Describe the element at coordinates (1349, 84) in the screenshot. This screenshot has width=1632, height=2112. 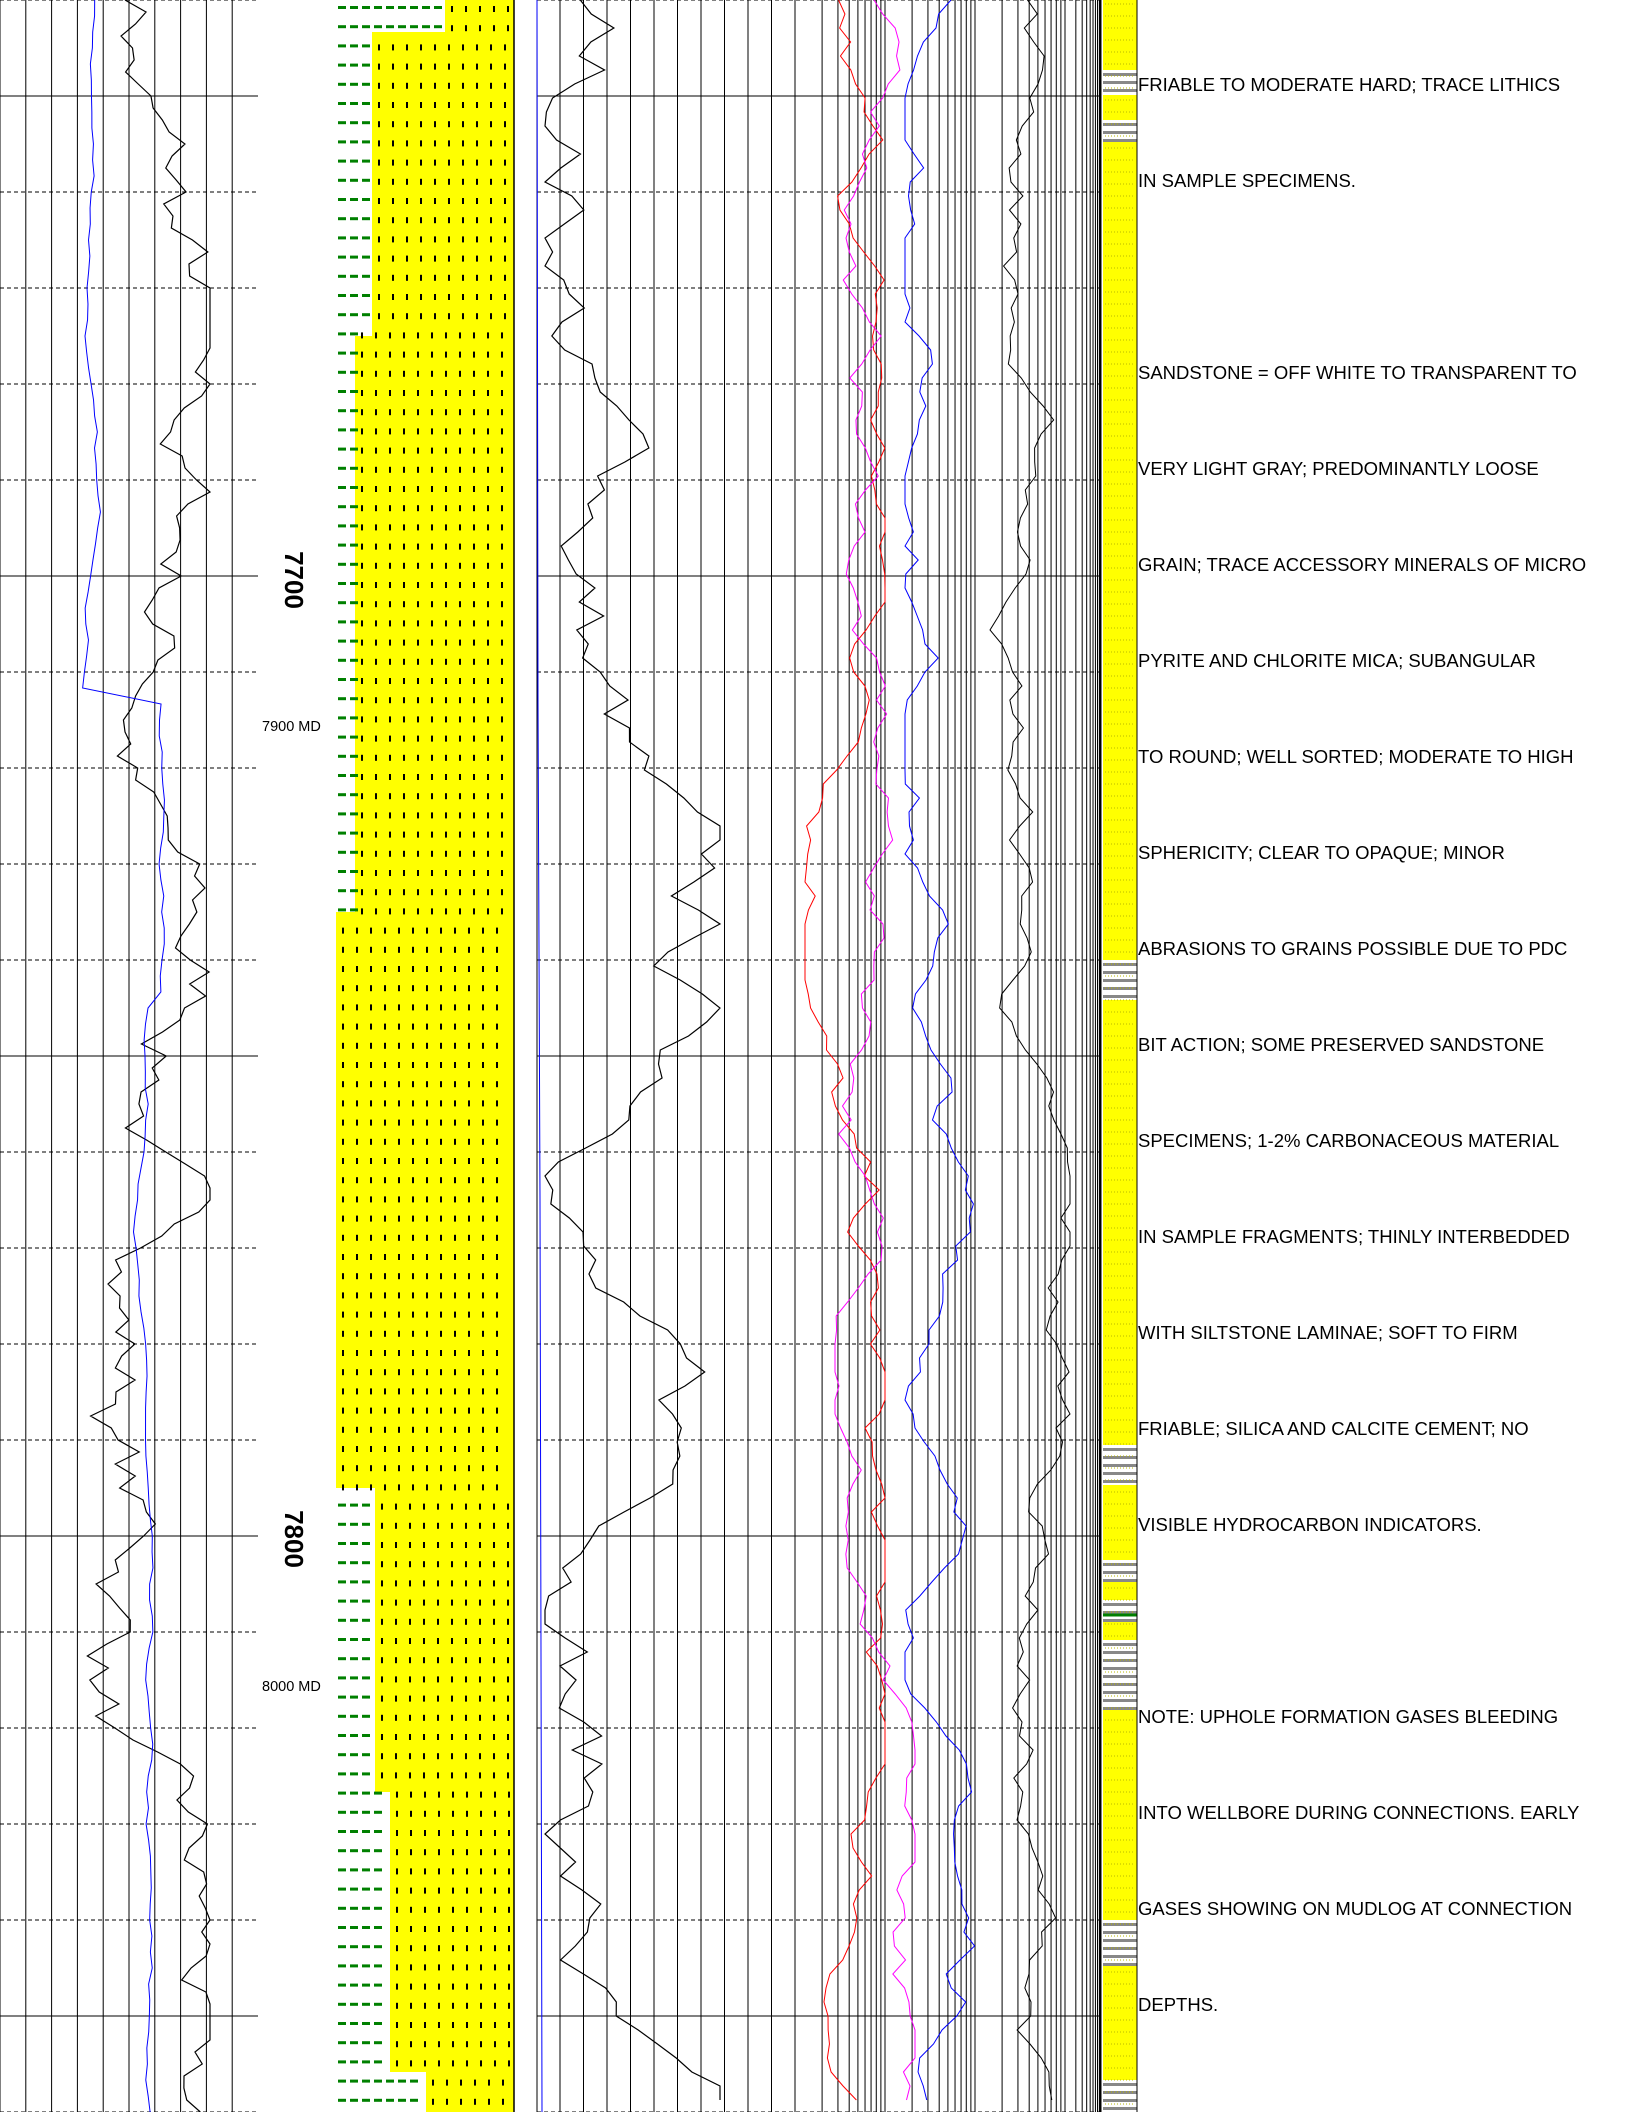
I see `description-line: FRIABLE TO MODERATE HARD; TRACE LITHICS` at that location.